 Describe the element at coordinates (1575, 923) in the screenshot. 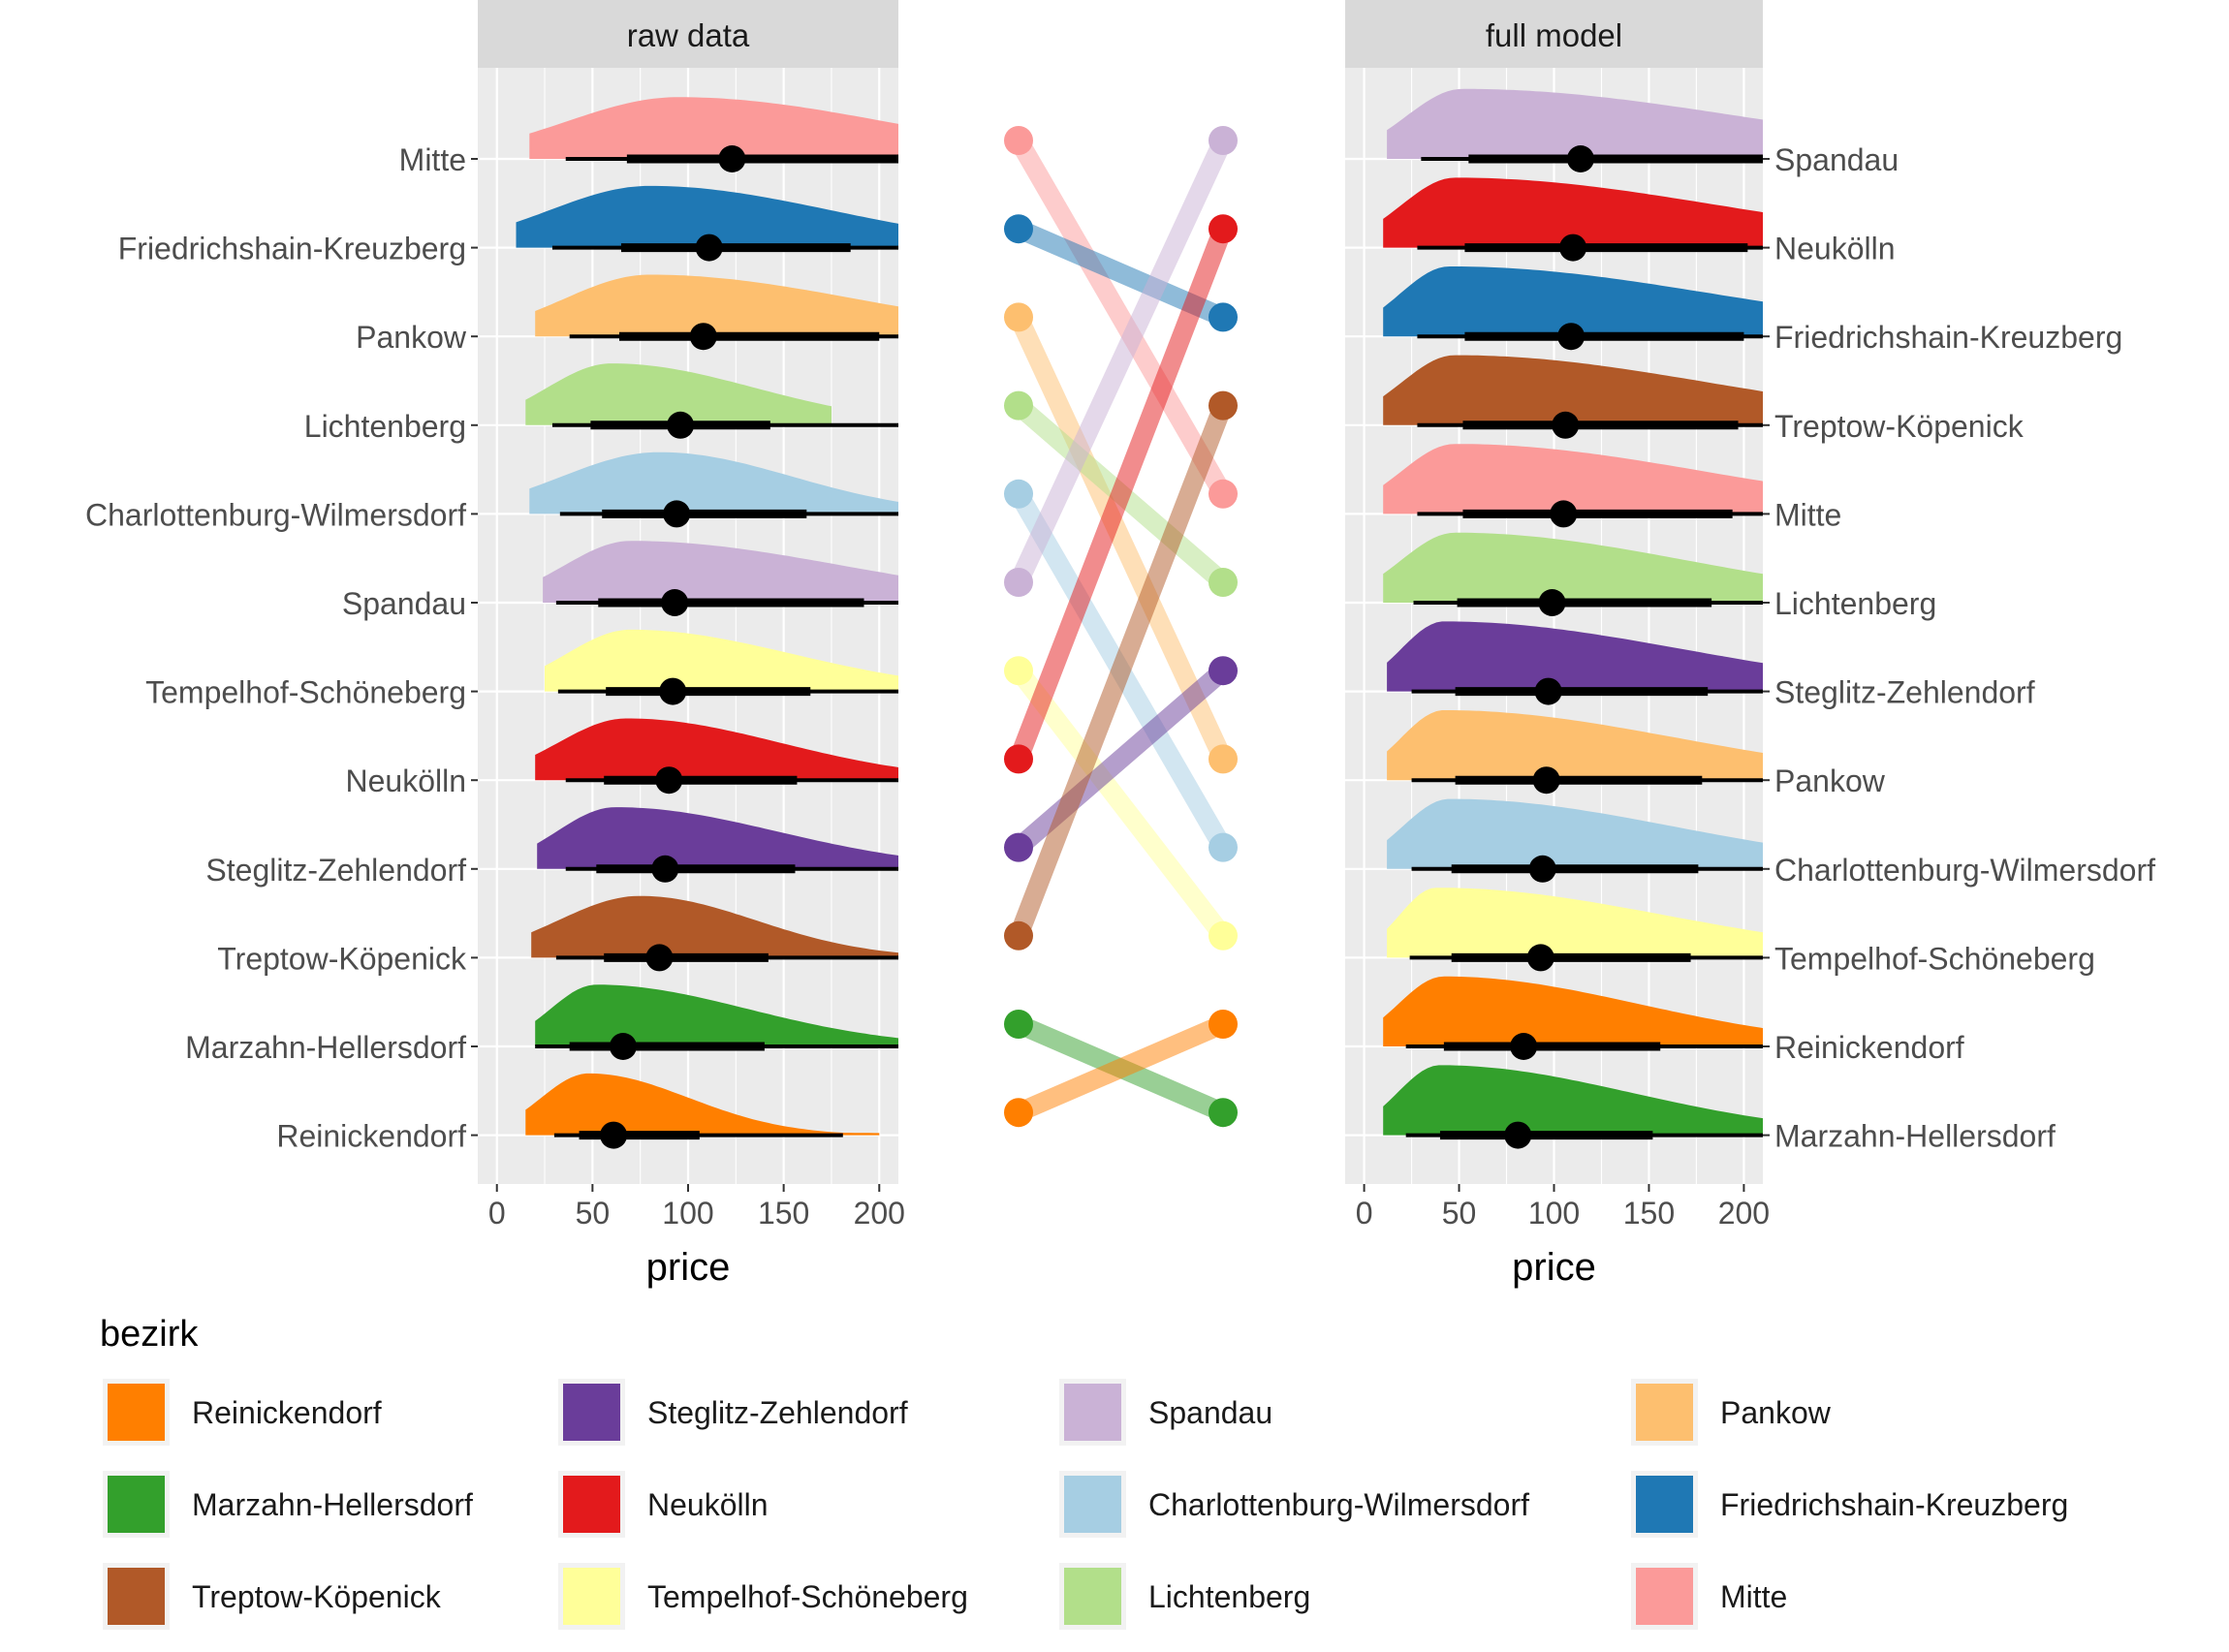

I see `density-ridge-tempelhof-schoneberg` at that location.